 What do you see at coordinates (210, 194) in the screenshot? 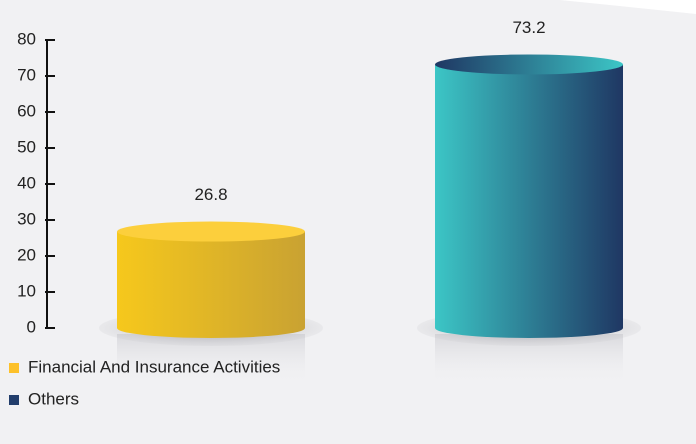
I see `value-label: 26.8` at bounding box center [210, 194].